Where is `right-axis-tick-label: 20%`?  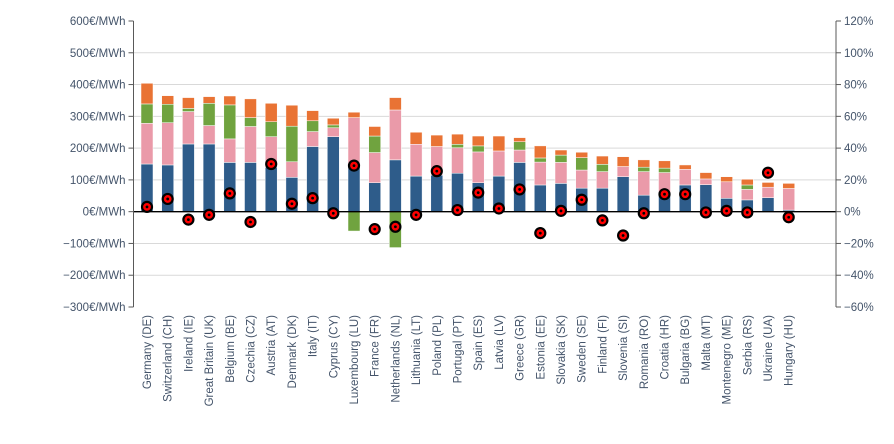 right-axis-tick-label: 20% is located at coordinates (855, 181).